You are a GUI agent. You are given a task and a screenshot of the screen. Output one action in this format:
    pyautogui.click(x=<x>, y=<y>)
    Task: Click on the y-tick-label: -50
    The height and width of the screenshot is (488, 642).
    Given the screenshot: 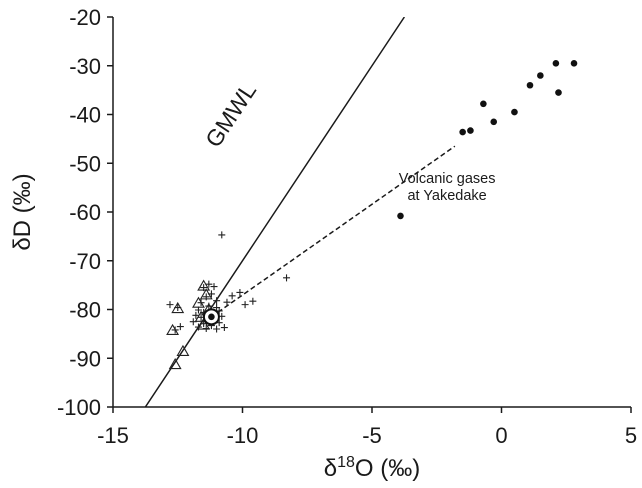 What is the action you would take?
    pyautogui.click(x=85, y=163)
    